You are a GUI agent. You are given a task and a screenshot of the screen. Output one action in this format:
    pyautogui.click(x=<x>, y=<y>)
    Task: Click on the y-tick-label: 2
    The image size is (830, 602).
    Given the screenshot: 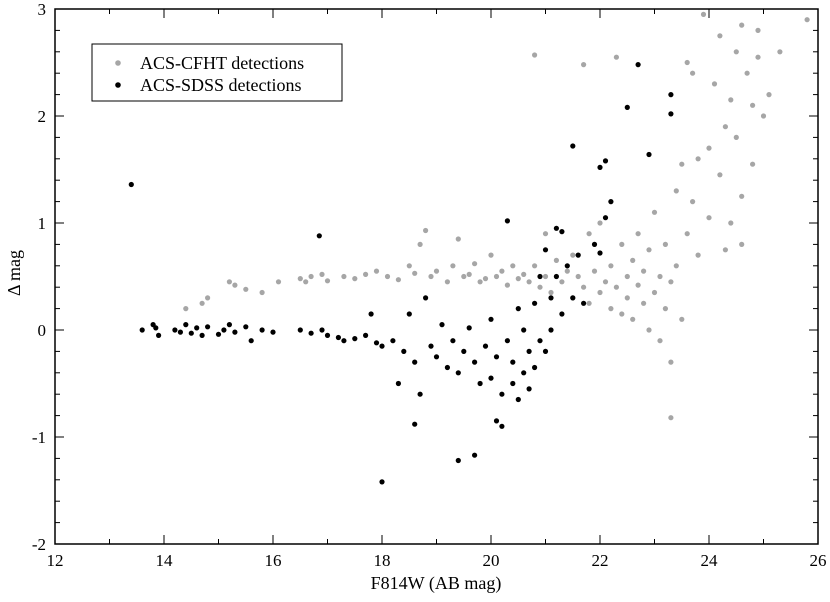 What is the action you would take?
    pyautogui.click(x=42, y=116)
    